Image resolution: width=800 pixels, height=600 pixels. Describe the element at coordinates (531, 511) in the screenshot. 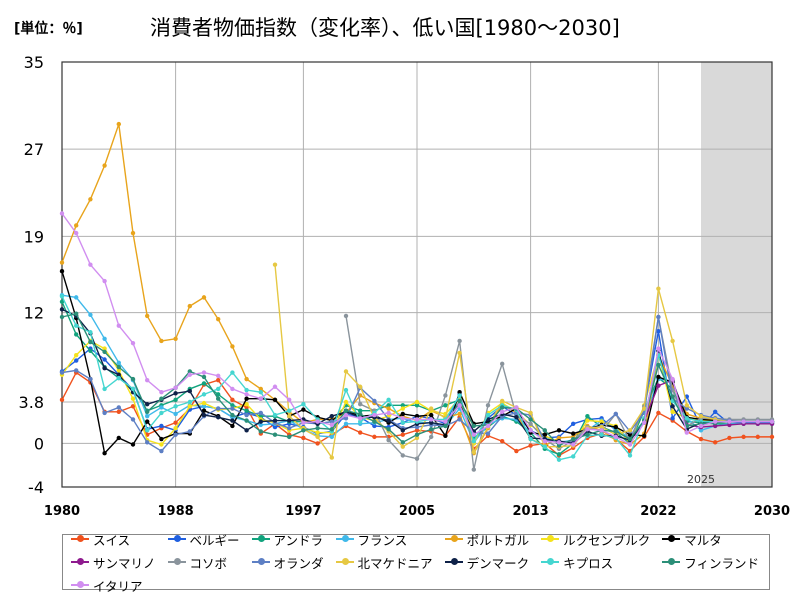

I see `x-tick-label: 2013` at that location.